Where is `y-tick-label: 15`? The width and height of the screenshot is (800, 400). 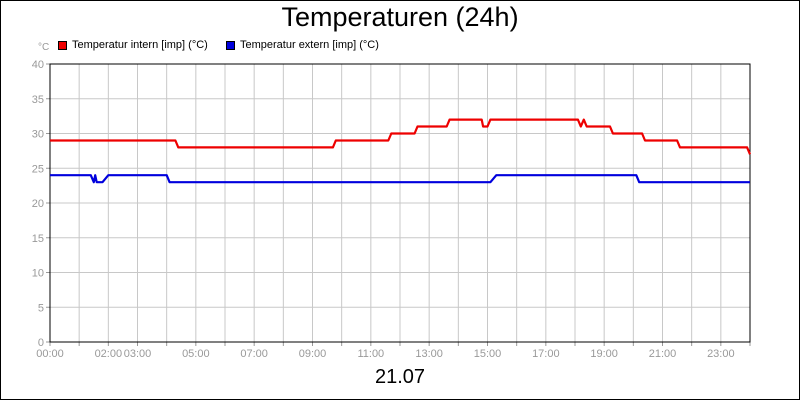
y-tick-label: 15 is located at coordinates (38, 239).